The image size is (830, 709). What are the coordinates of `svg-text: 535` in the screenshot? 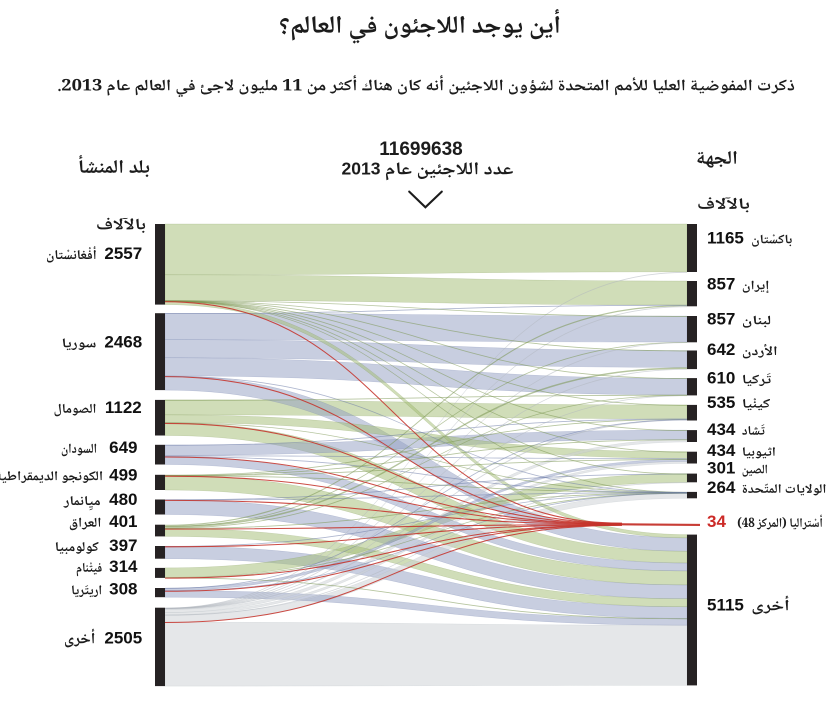 It's located at (721, 402).